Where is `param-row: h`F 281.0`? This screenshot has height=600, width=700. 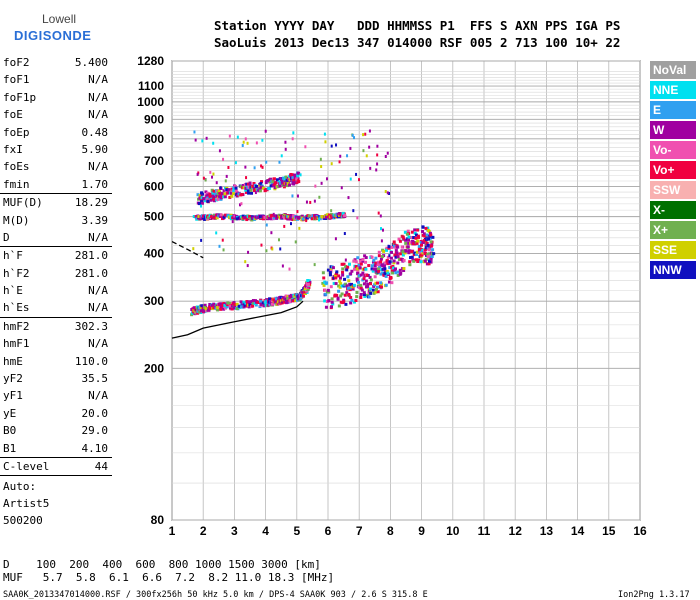 param-row: h`F 281.0 is located at coordinates (56, 255).